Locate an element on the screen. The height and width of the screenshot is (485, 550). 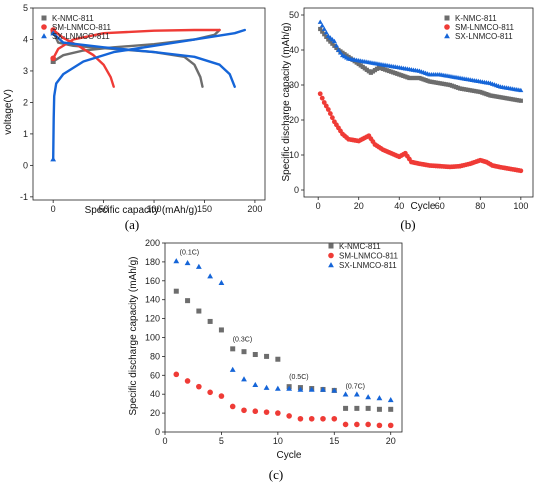
chart-a-ytick-label: 4 is located at coordinates (25, 39).